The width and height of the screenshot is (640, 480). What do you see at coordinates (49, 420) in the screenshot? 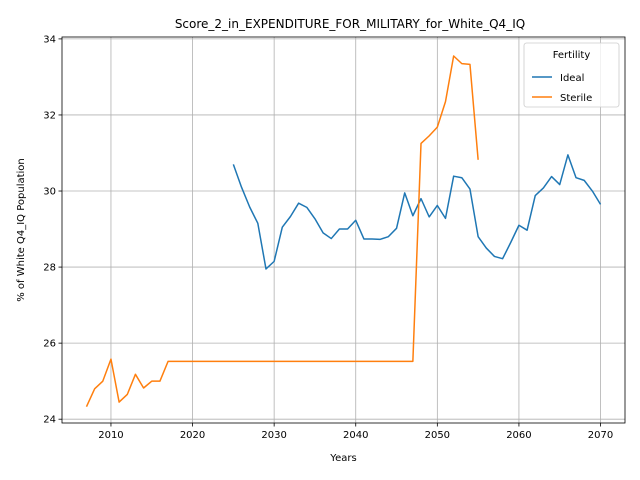
I see `y-tick-label: 24` at bounding box center [49, 420].